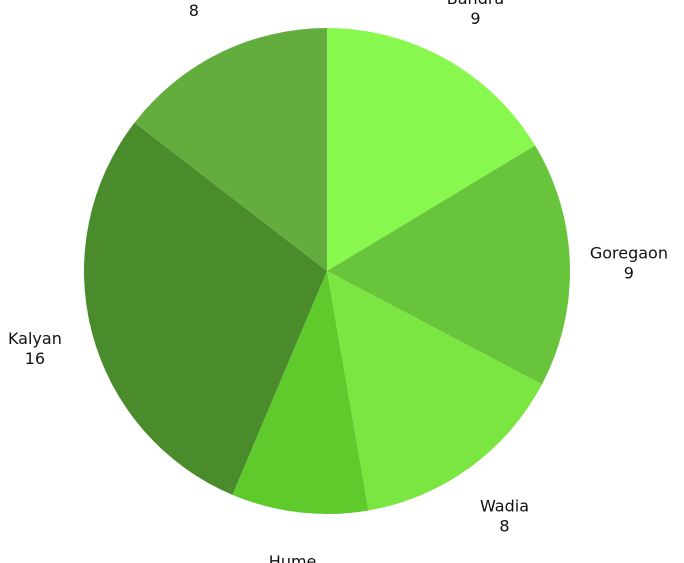 The width and height of the screenshot is (684, 563). Describe the element at coordinates (293, 557) in the screenshot. I see `slice-label-category: Hume` at that location.